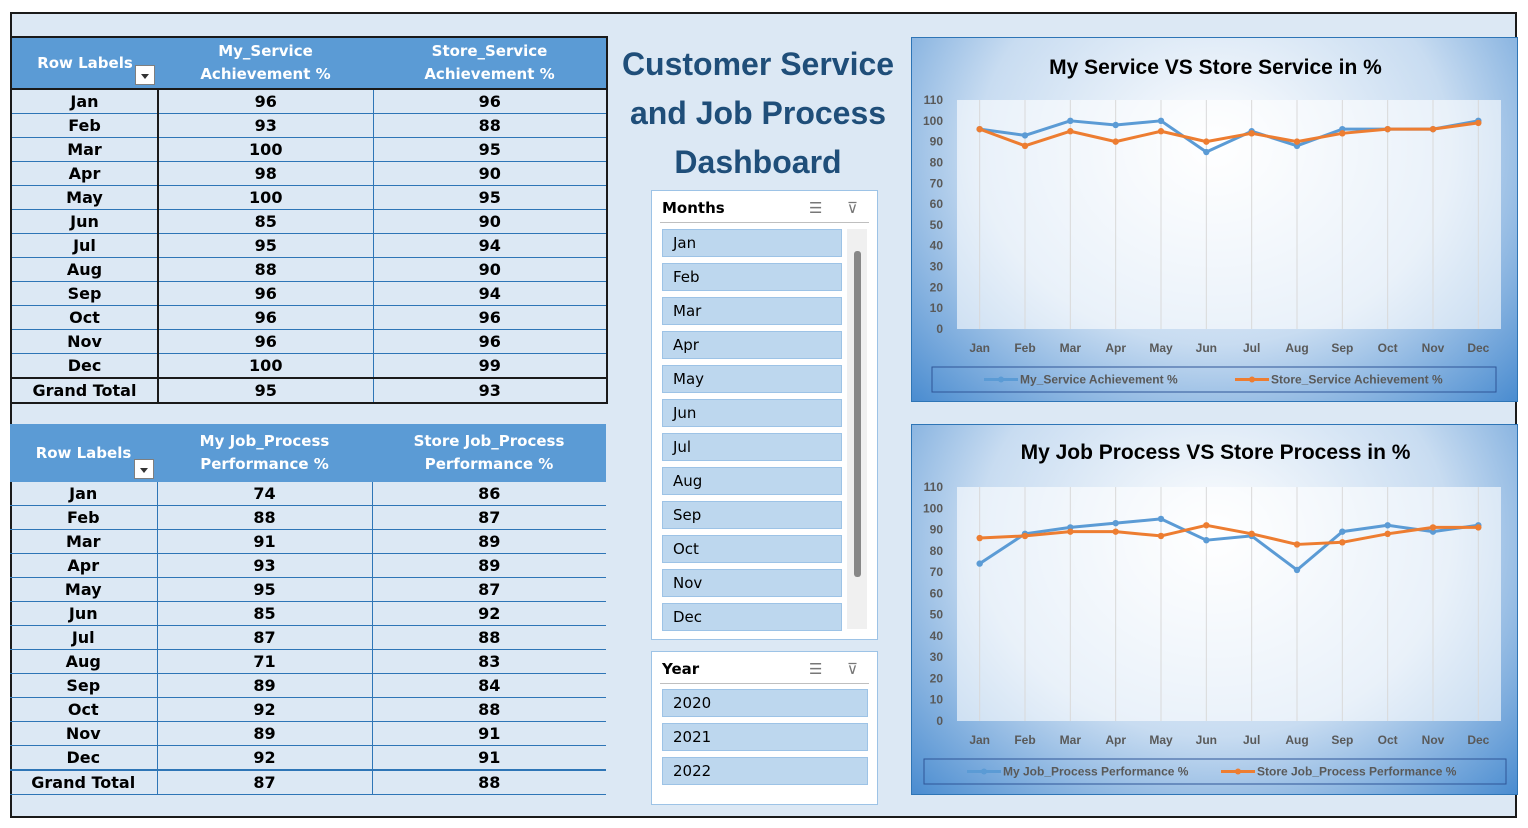 Image resolution: width=1528 pixels, height=828 pixels. I want to click on table-row: Jul 95 94, so click(309, 245).